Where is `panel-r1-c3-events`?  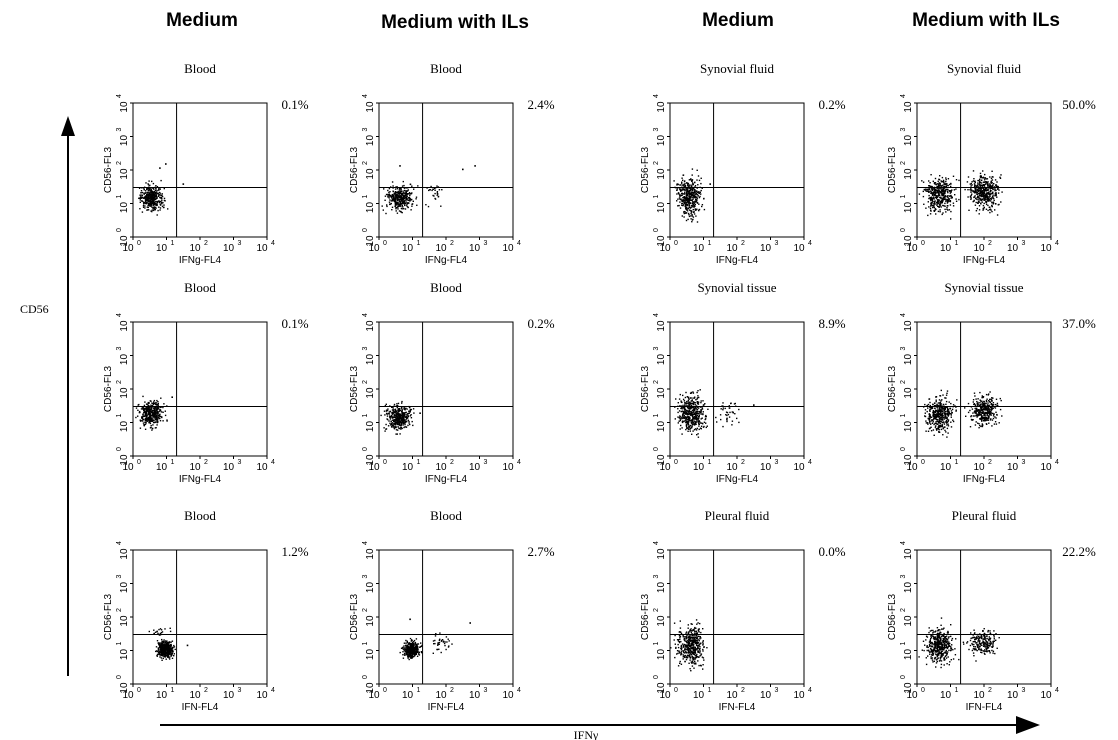
panel-r1-c3-events is located at coordinates (692, 195).